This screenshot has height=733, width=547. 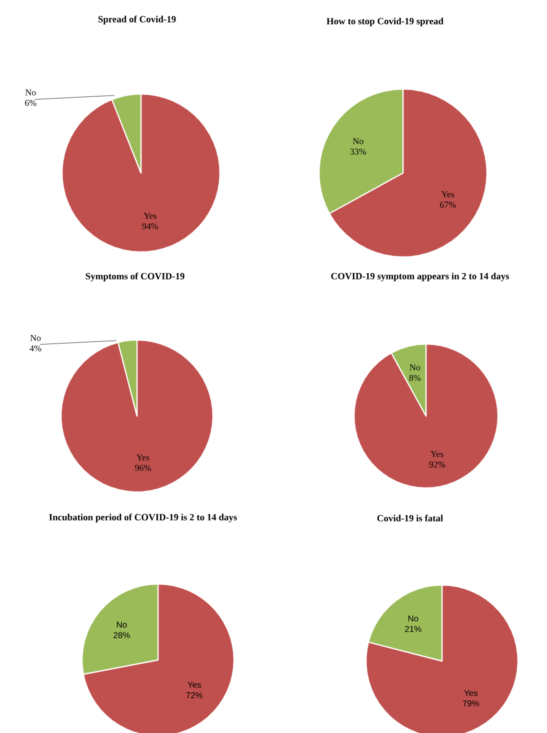 I want to click on chart-title: Symptoms of COVID-19, so click(x=135, y=277).